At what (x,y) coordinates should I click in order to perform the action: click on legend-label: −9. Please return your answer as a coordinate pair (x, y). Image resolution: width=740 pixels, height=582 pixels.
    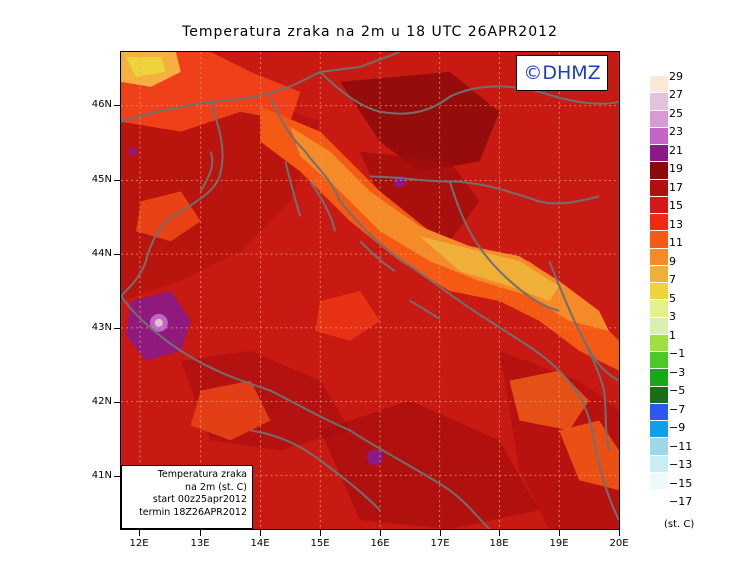
    Looking at the image, I should click on (677, 427).